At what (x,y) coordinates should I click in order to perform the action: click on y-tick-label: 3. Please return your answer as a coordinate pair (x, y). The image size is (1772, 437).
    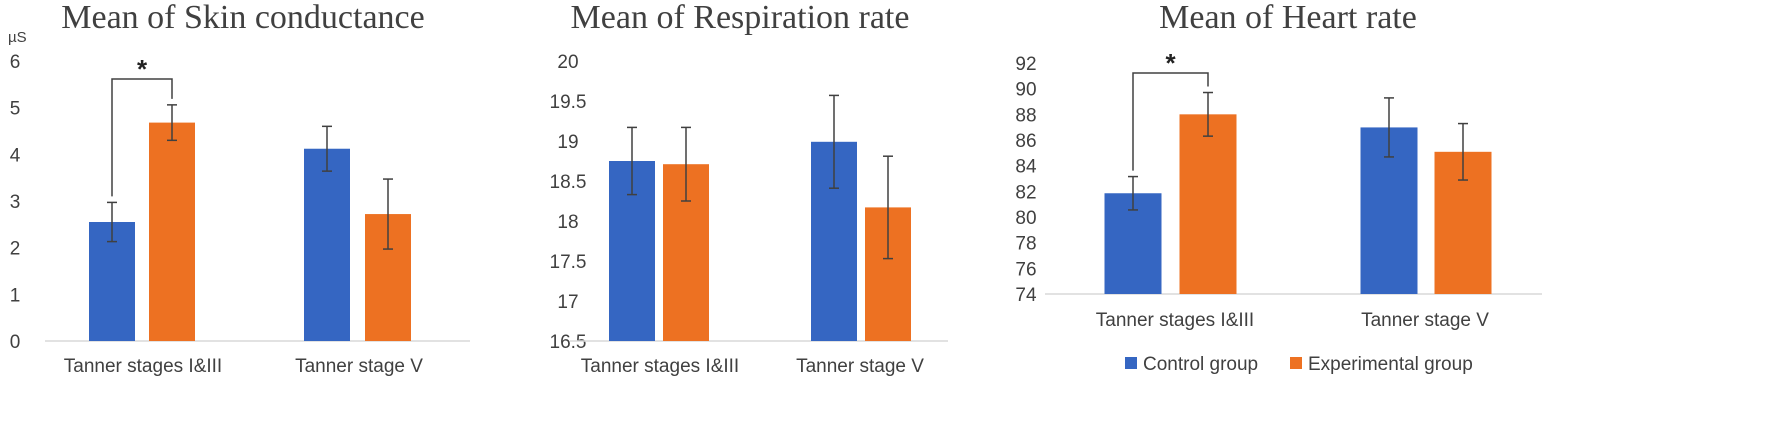
    Looking at the image, I should click on (15, 202).